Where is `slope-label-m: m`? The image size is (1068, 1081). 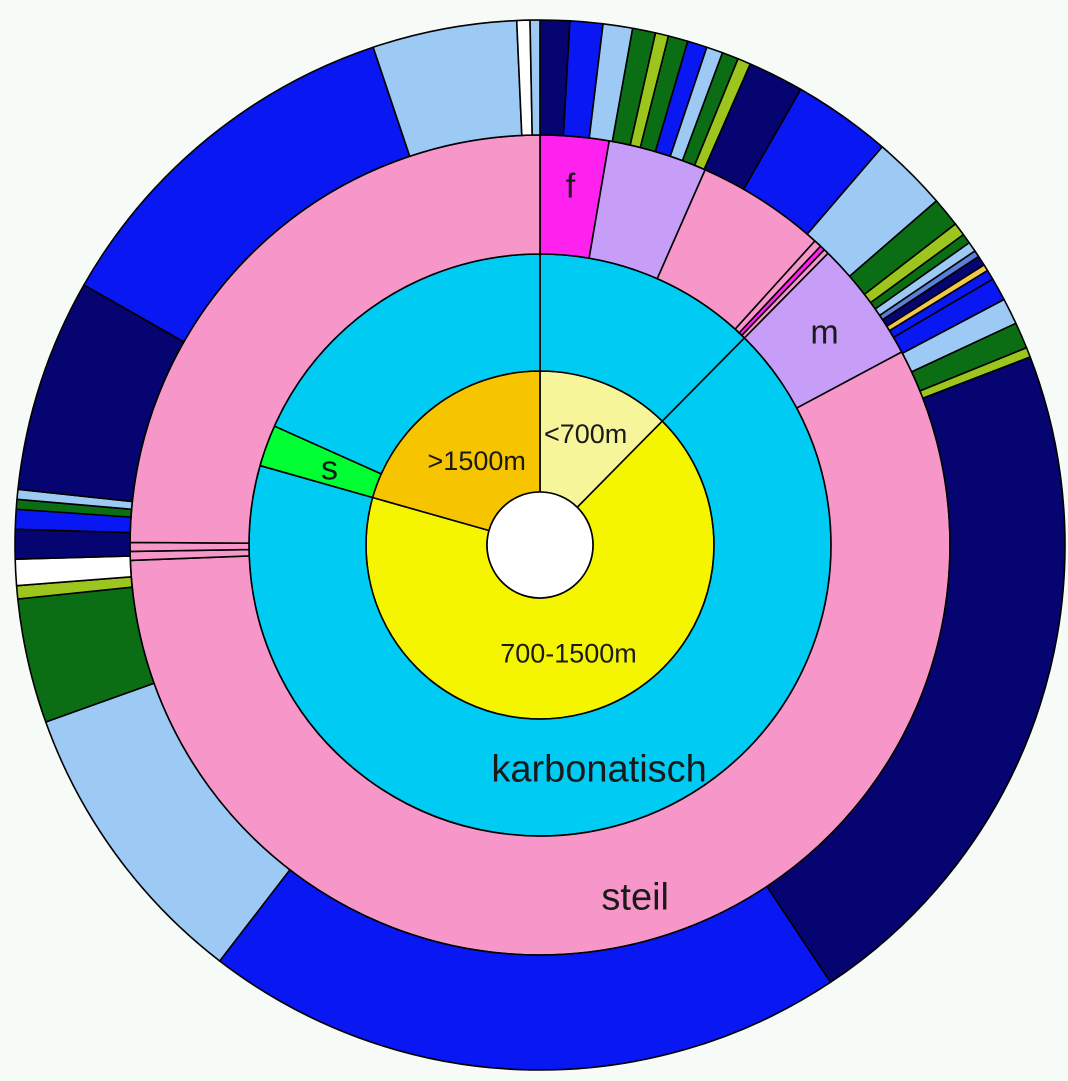 slope-label-m: m is located at coordinates (824, 333).